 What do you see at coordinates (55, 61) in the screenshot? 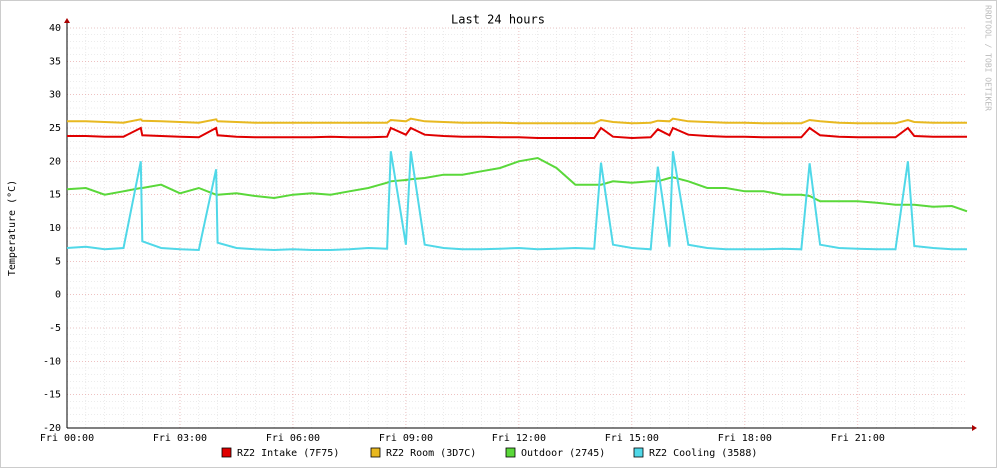
I see `y-tick-label: 35` at bounding box center [55, 61].